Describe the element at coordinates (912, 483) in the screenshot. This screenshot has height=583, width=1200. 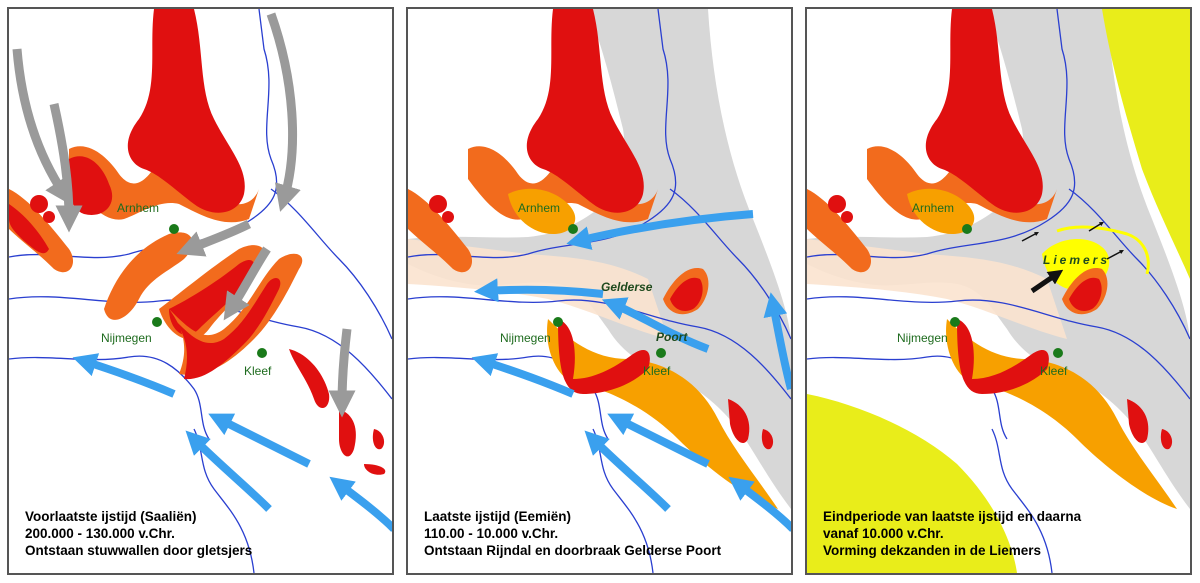
I see `cover-sand-southwest` at that location.